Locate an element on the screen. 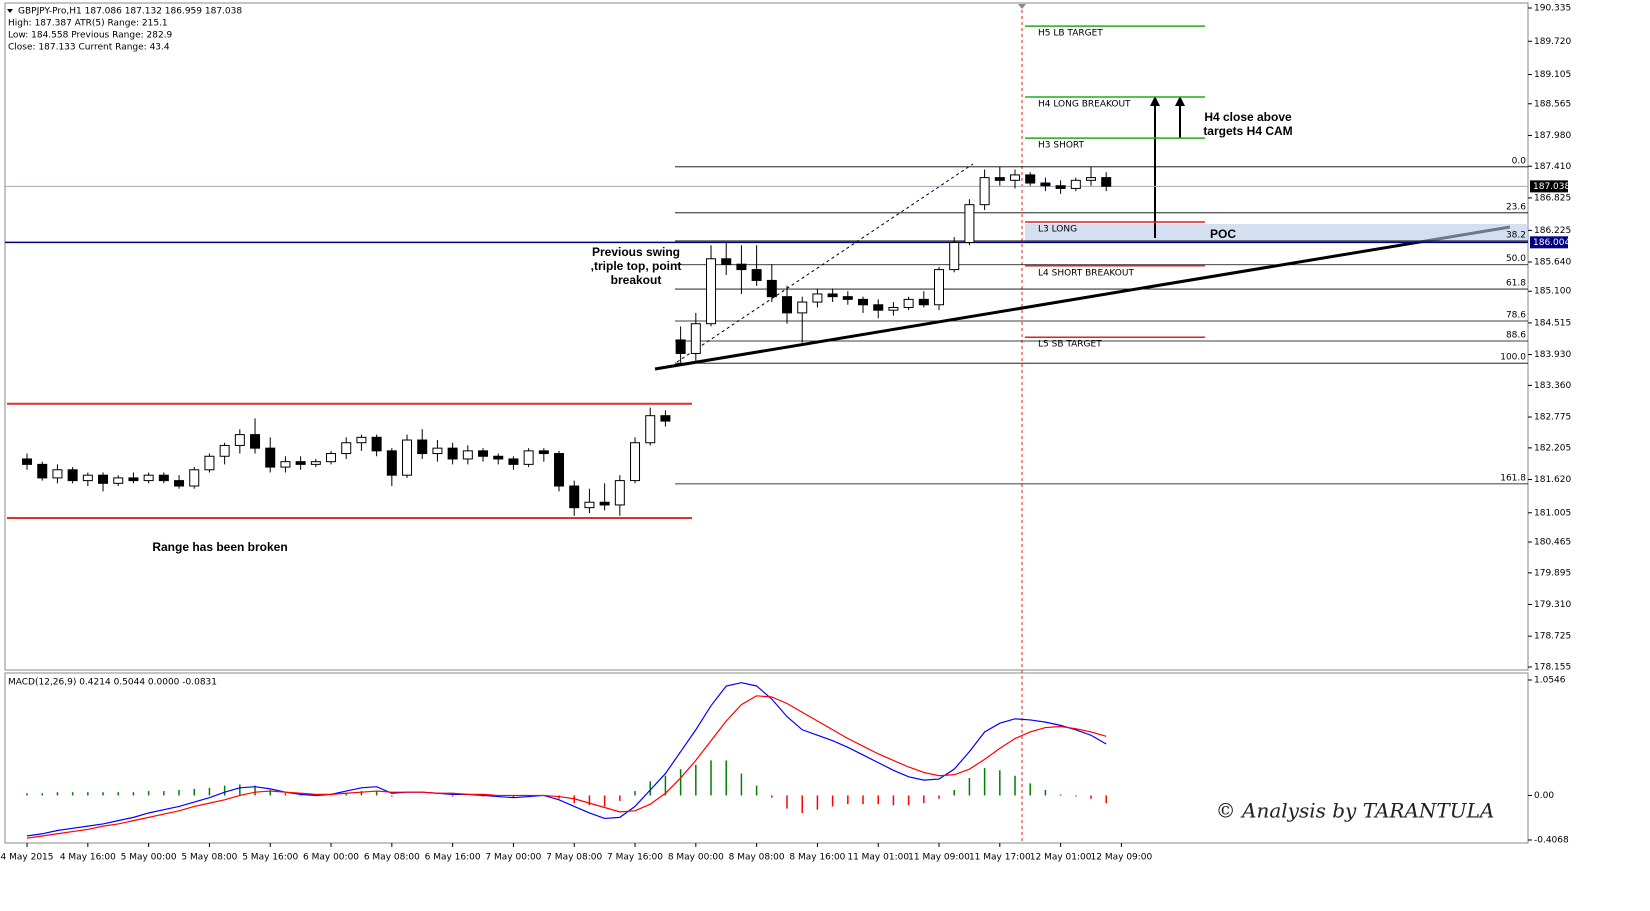  y-tick-label: 181.005 is located at coordinates (1552, 513).